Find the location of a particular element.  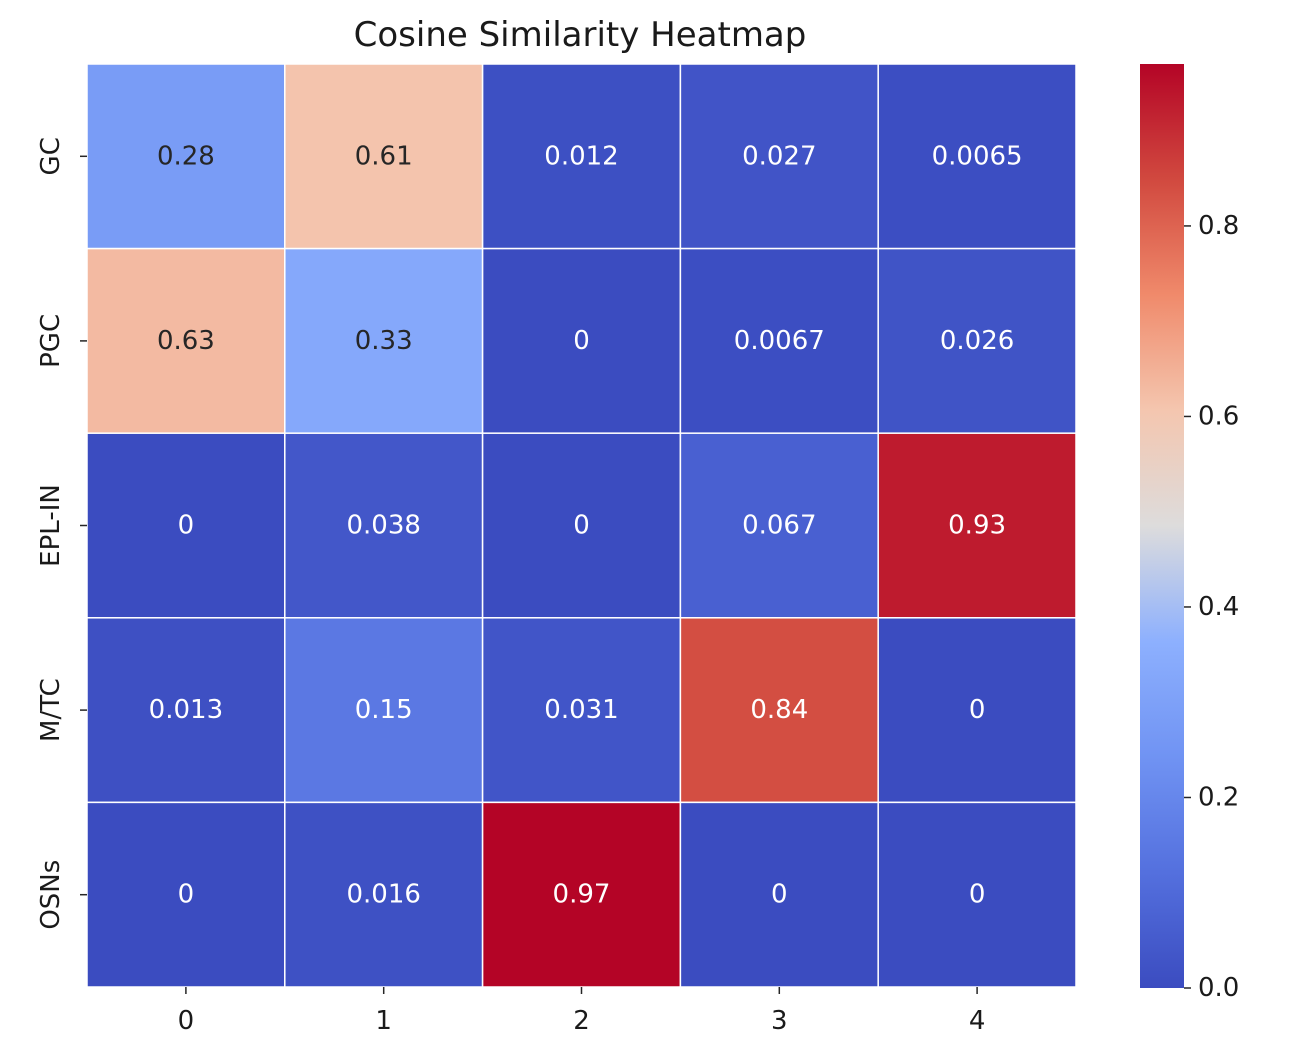

colorbar-axis: 0.0 0.2 0.4 0.6 0.8 is located at coordinates (1211, 607).